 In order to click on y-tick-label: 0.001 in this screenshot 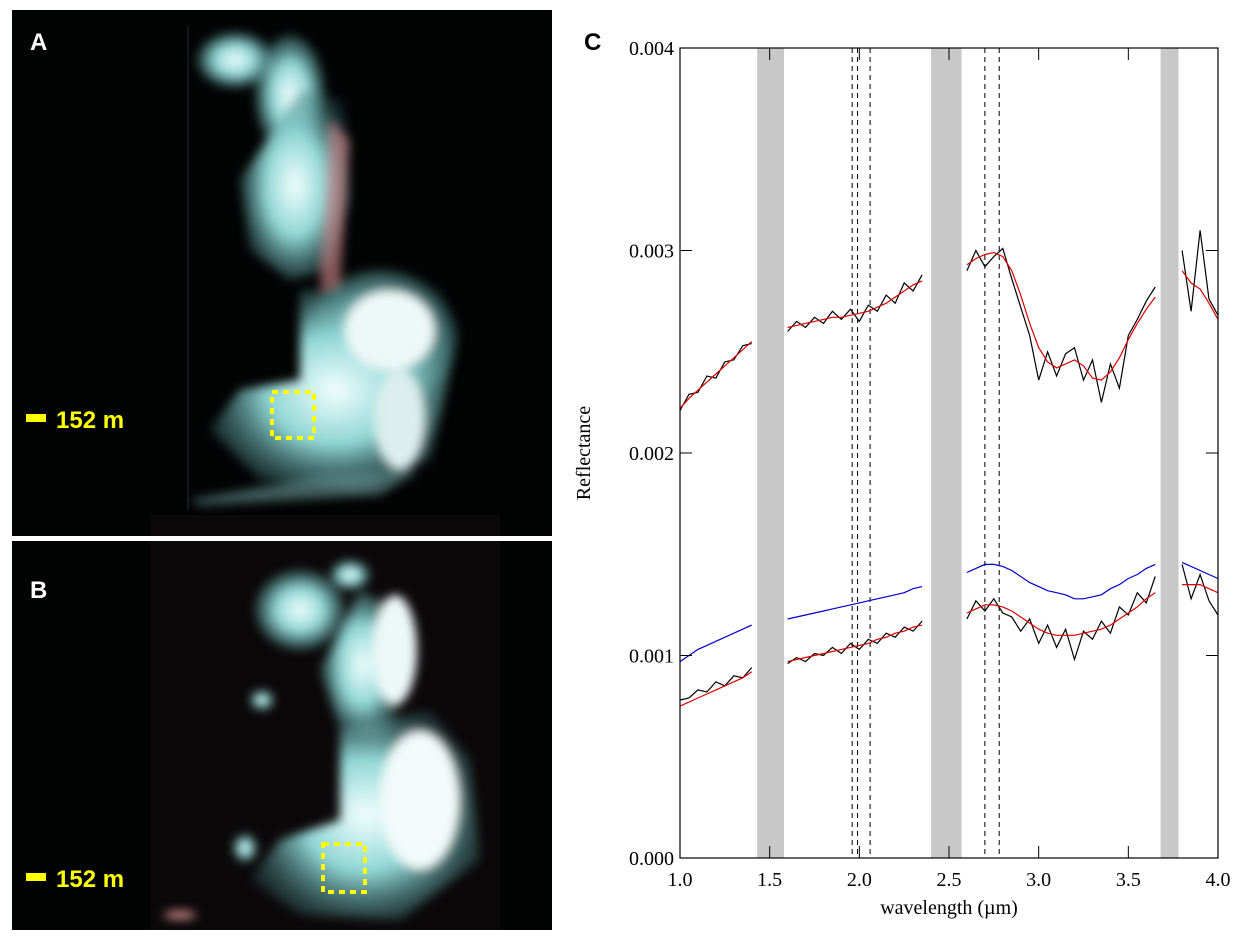, I will do `click(651, 657)`.